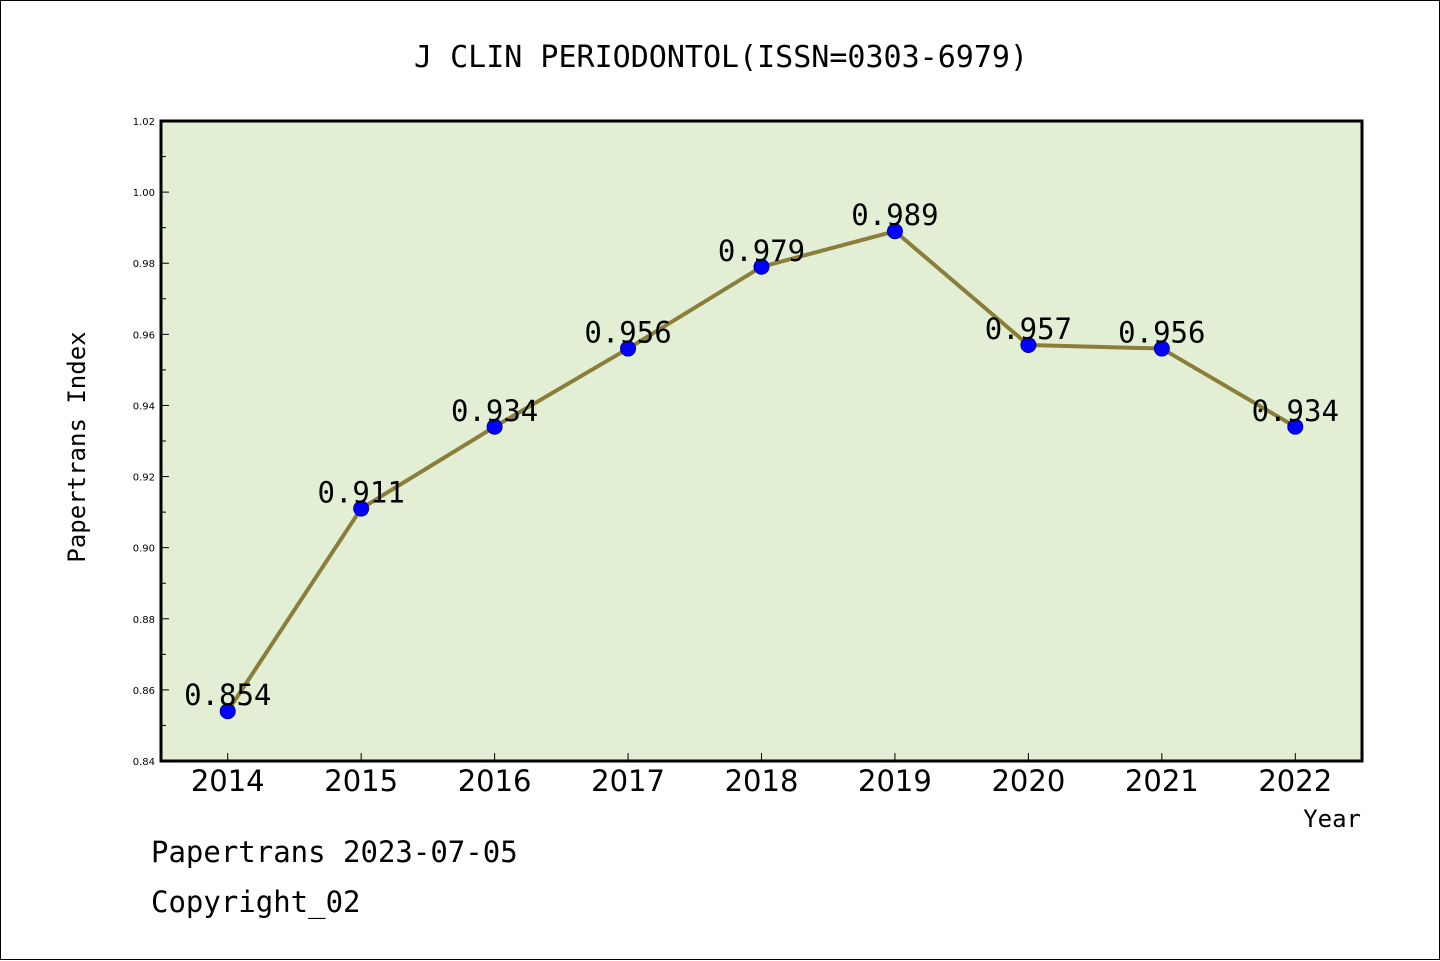  I want to click on y-tick-label: 0.84, so click(144, 762).